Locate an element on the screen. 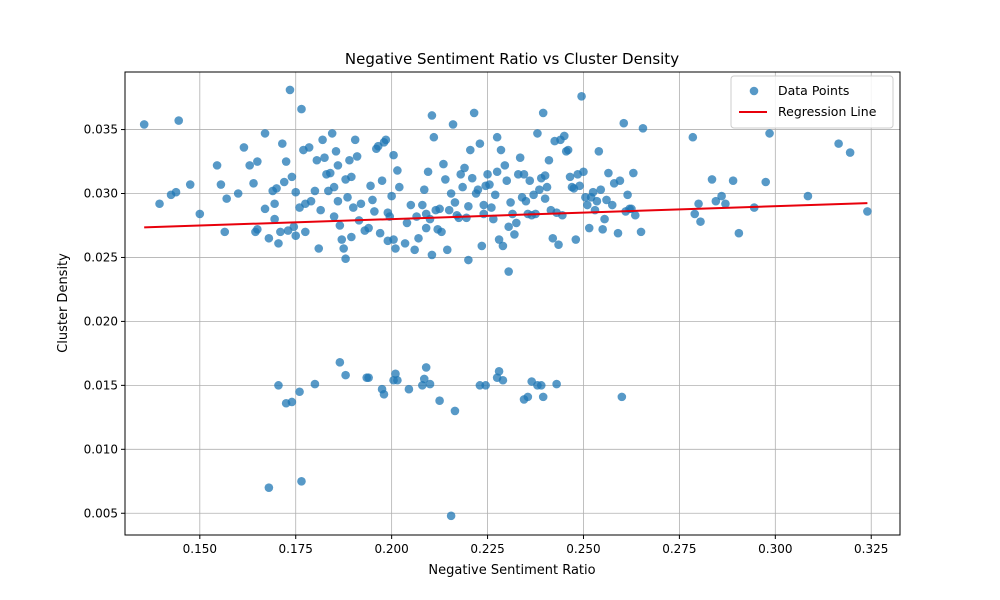 This screenshot has height=600, width=1000. x-tick-label: 0.250 is located at coordinates (583, 549).